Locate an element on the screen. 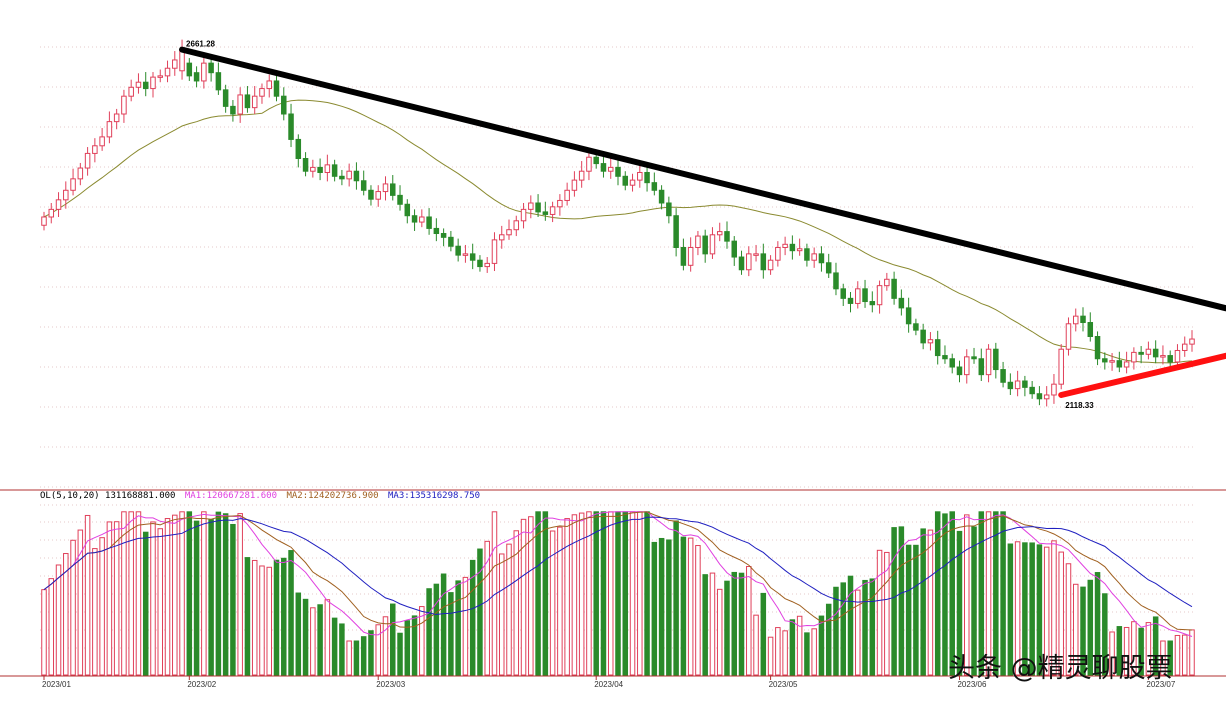 The height and width of the screenshot is (701, 1226). volume-ma1: MA1:120667281.600 is located at coordinates (231, 496).